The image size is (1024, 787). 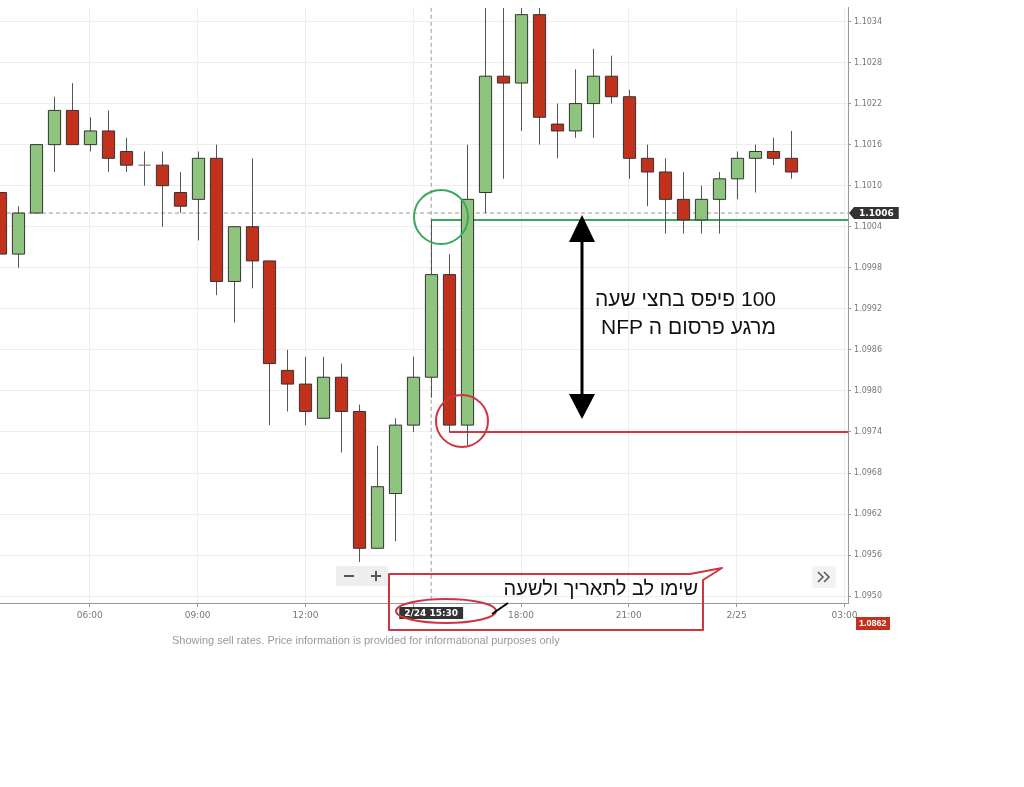 What do you see at coordinates (685, 299) in the screenshot?
I see `annotation: 100 פיפס בחצי שעה` at bounding box center [685, 299].